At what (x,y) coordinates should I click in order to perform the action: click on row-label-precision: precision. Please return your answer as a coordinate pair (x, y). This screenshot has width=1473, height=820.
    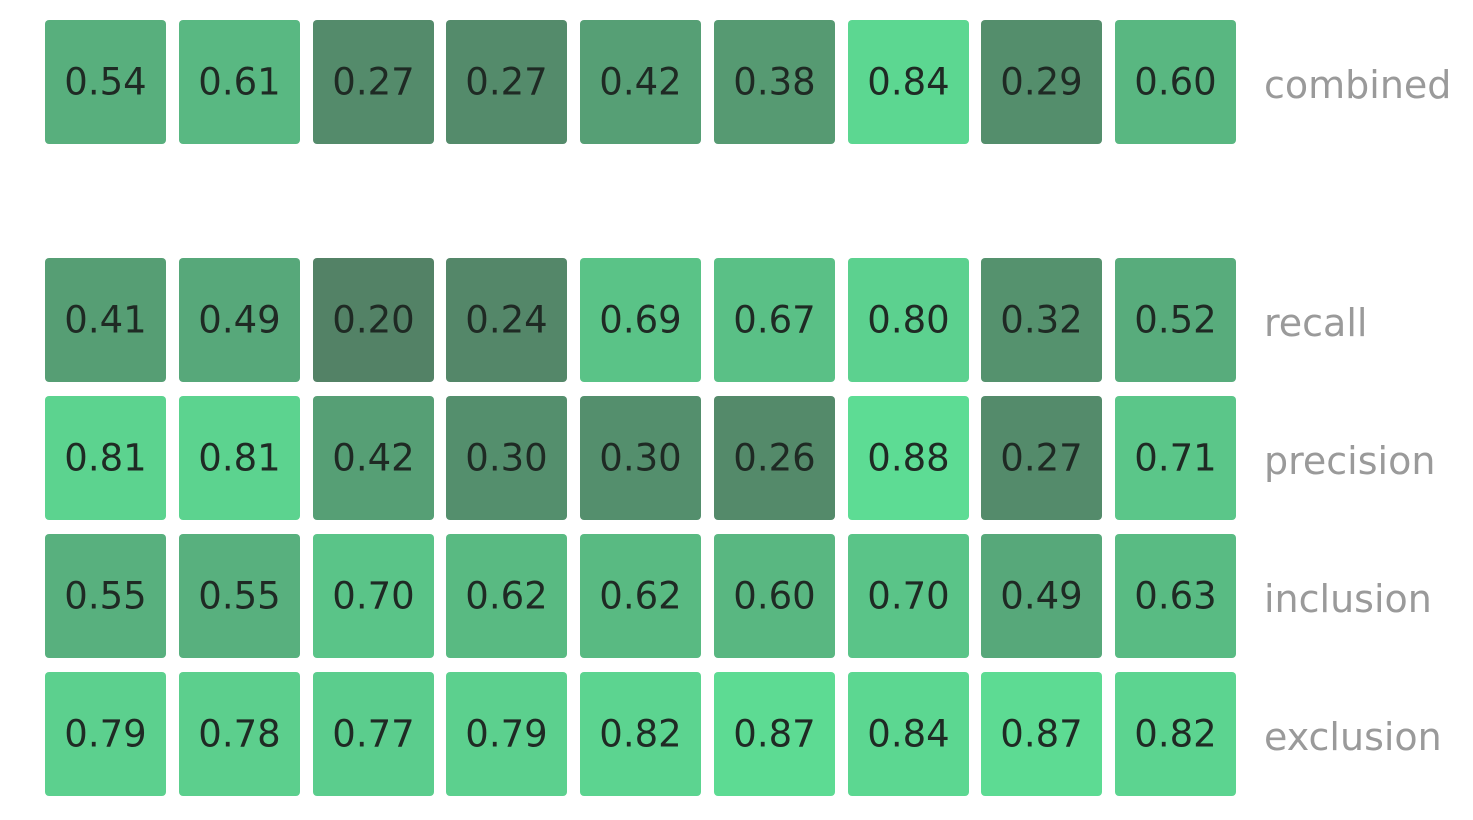
    Looking at the image, I should click on (1349, 461).